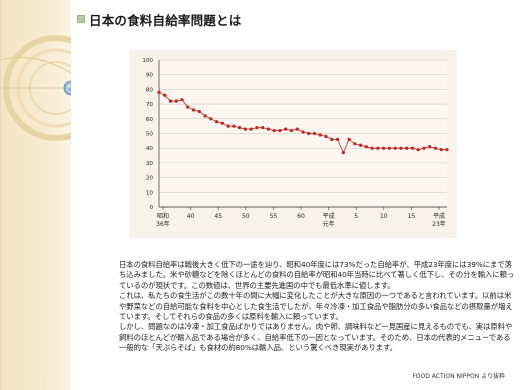 The width and height of the screenshot is (526, 390). Describe the element at coordinates (151, 208) in the screenshot. I see `y-tick-label: 0` at that location.